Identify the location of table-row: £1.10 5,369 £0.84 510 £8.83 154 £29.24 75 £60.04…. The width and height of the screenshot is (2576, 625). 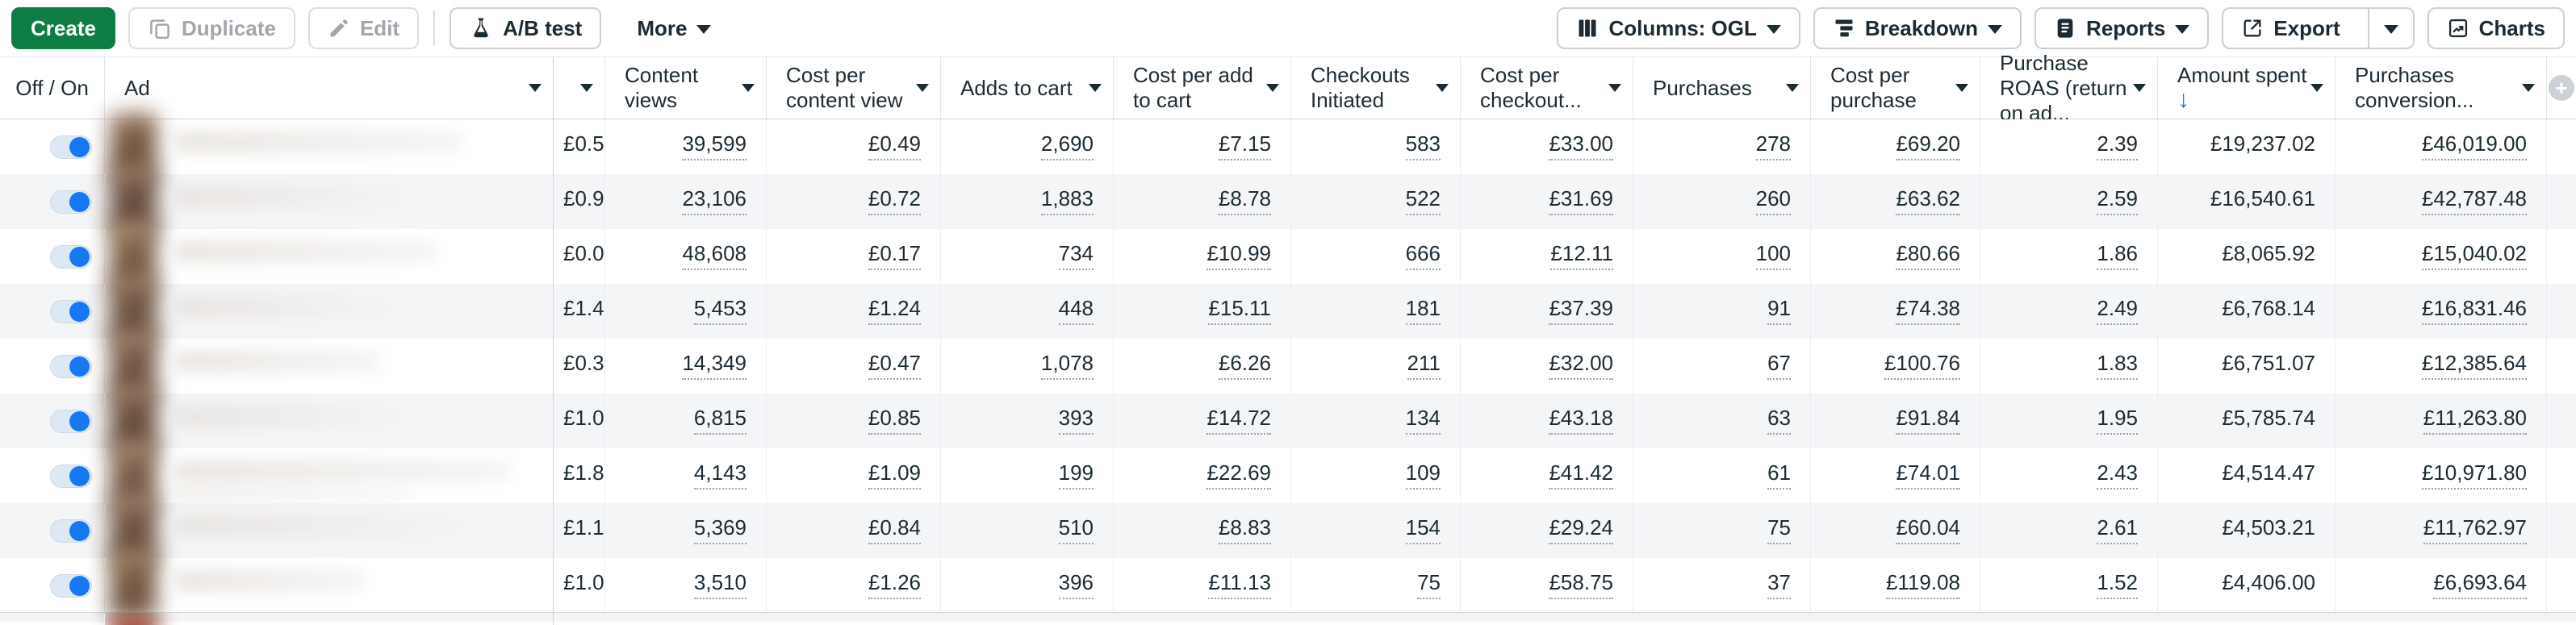
(1288, 531).